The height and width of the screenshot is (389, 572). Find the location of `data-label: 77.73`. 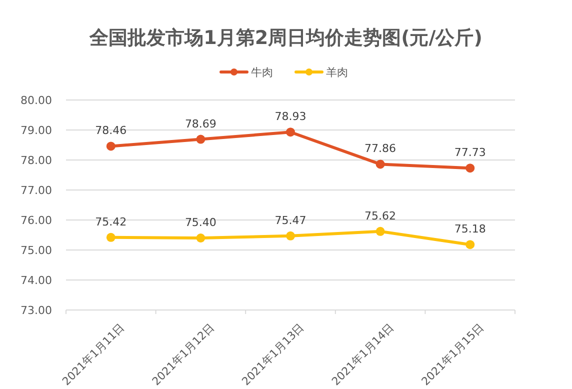

data-label: 77.73 is located at coordinates (470, 153).